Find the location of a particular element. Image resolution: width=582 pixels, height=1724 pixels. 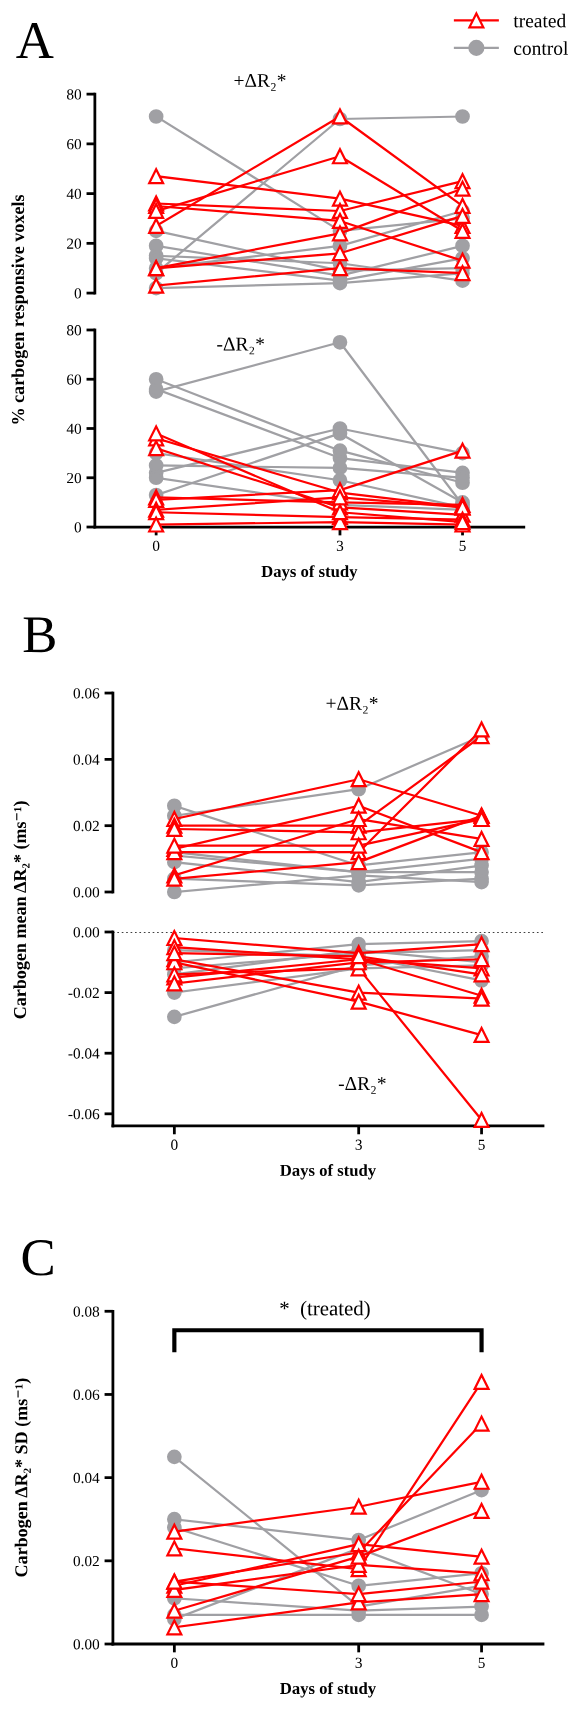

y-axis-title: Carbogen ΔR₂* SD (ms⁻¹) is located at coordinates (23, 1477).